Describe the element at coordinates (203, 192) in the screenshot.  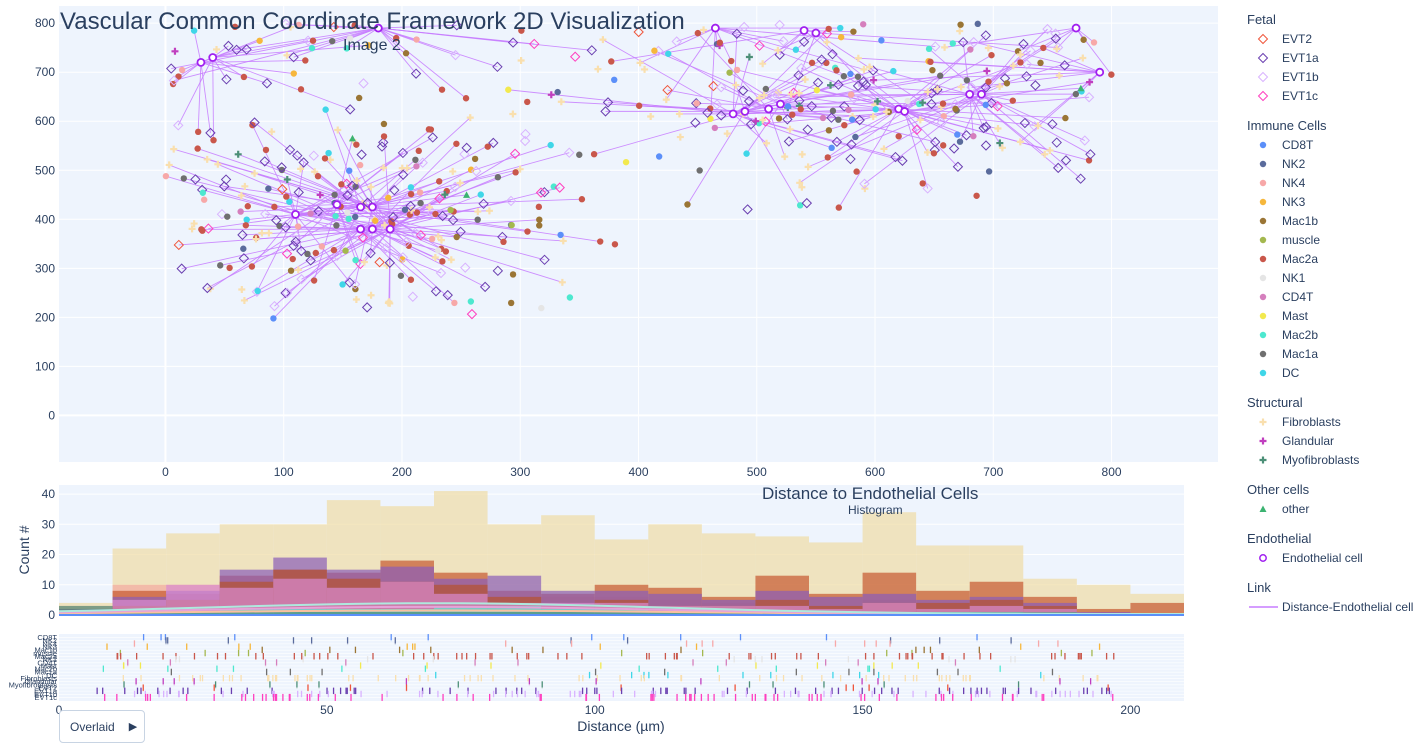
I see `cell-point-mac2b` at that location.